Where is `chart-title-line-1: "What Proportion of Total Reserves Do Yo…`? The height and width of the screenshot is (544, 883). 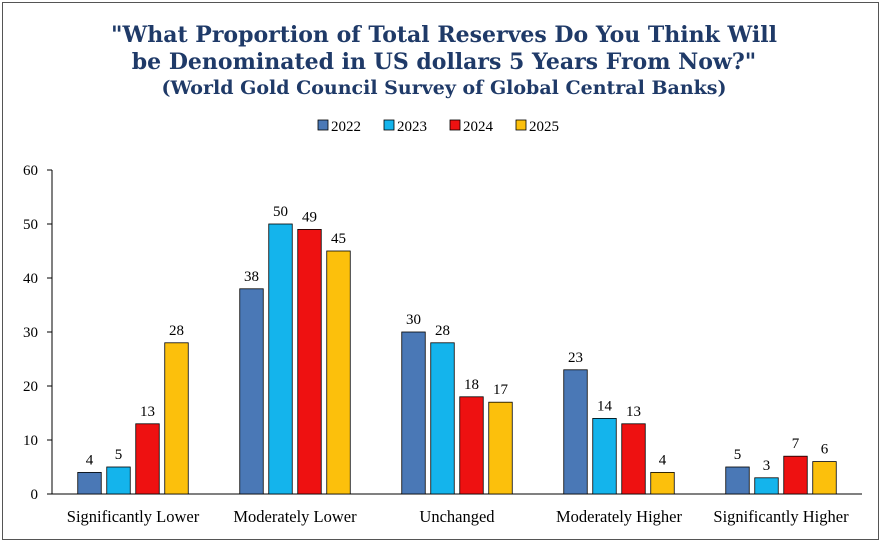 chart-title-line-1: "What Proportion of Total Reserves Do Yo… is located at coordinates (444, 35).